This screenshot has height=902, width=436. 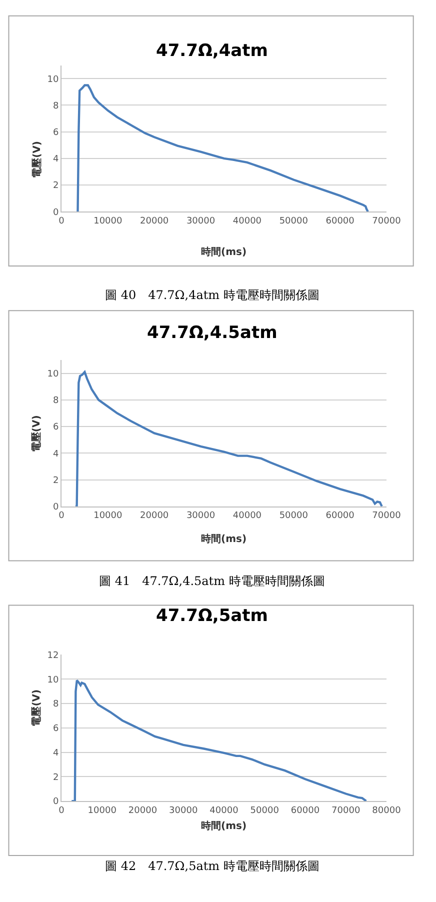 I want to click on caption: 圖 42 47.7Ω,5atm 時電壓時間關係圖, so click(x=212, y=866).